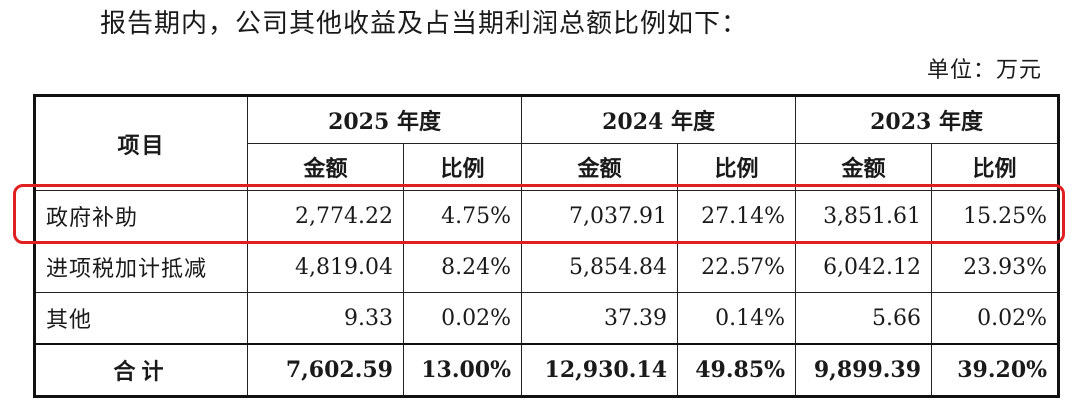 The height and width of the screenshot is (400, 1080). I want to click on total-ratio-cell: 39.20%, so click(995, 370).